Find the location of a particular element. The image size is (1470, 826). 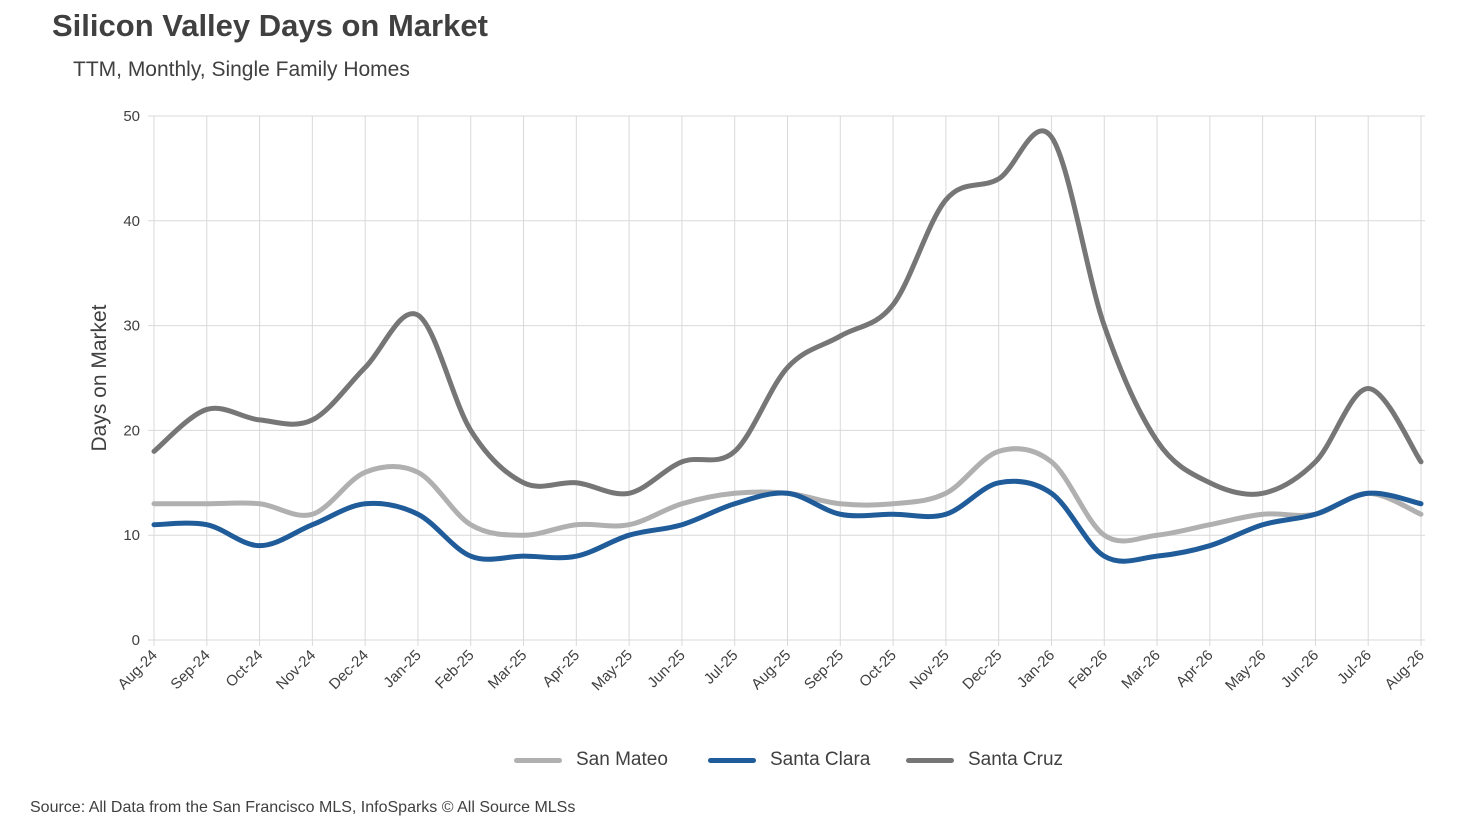

x-tick-label: Apr-26 is located at coordinates (1195, 669).